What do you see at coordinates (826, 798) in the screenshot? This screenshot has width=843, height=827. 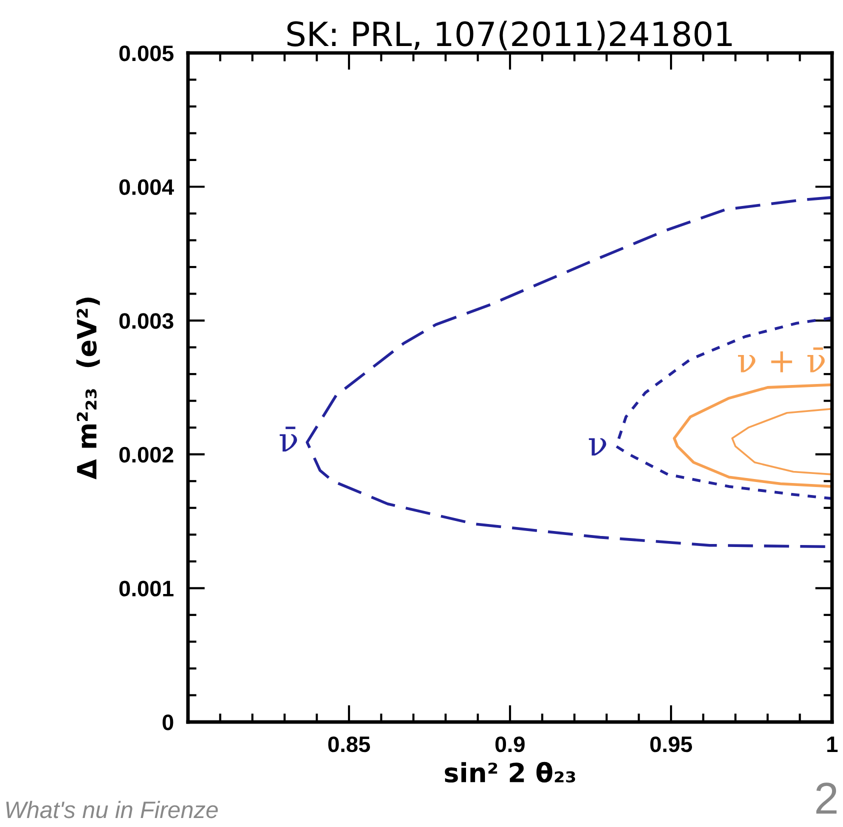 I see `text: 2` at bounding box center [826, 798].